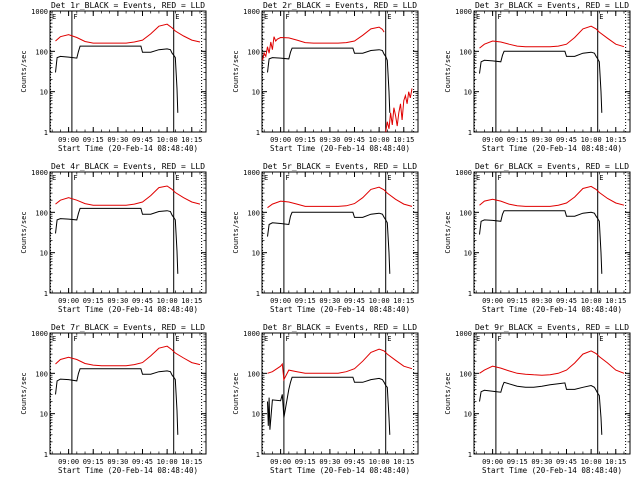  I want to click on panel-title: Det 8r_BLACK = Events, RED = LLD, so click(340, 327).